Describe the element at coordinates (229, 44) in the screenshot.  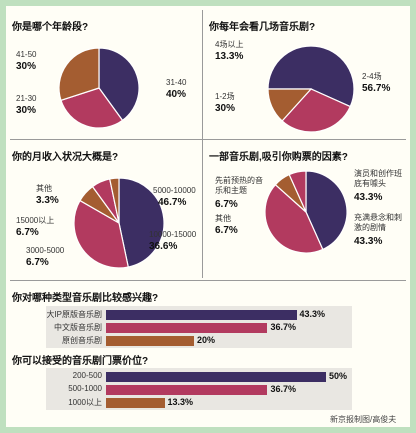
I see `label-4-plus: 4场以上` at that location.